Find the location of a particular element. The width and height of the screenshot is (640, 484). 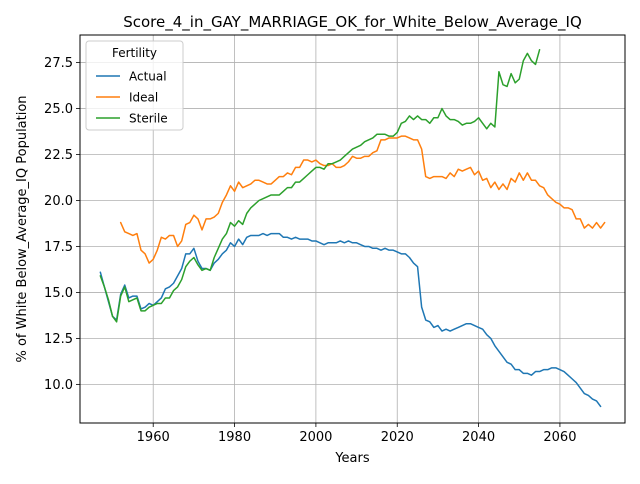

legend-label-actual: Actual is located at coordinates (148, 77).